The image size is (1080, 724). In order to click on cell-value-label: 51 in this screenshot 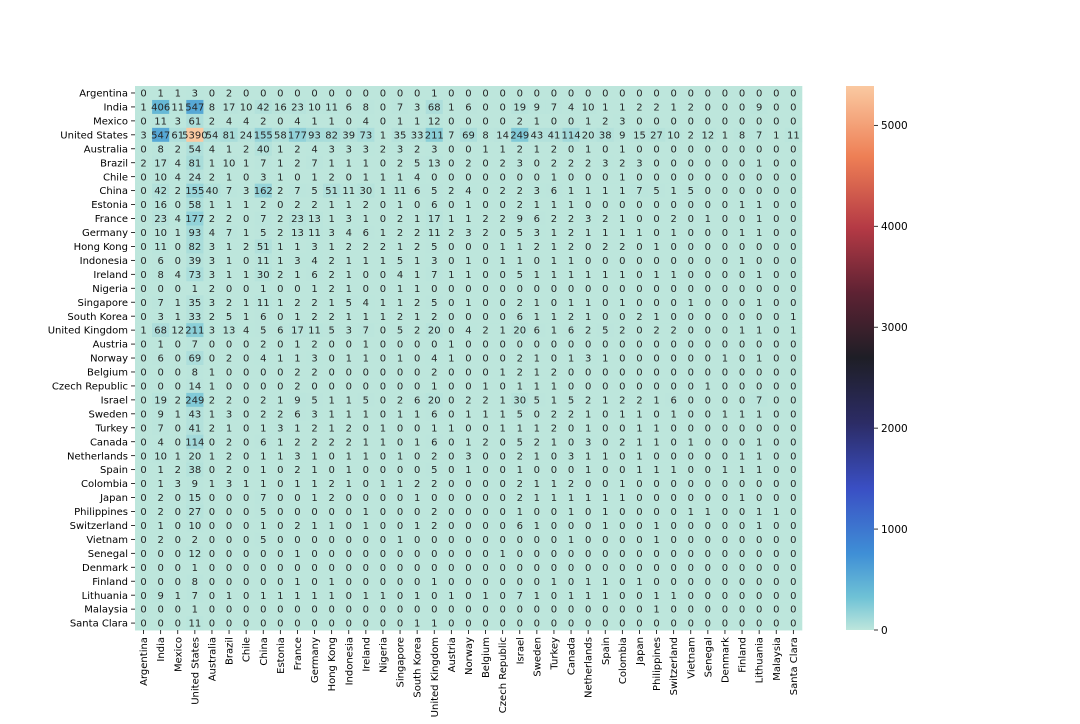, I will do `click(331, 191)`.